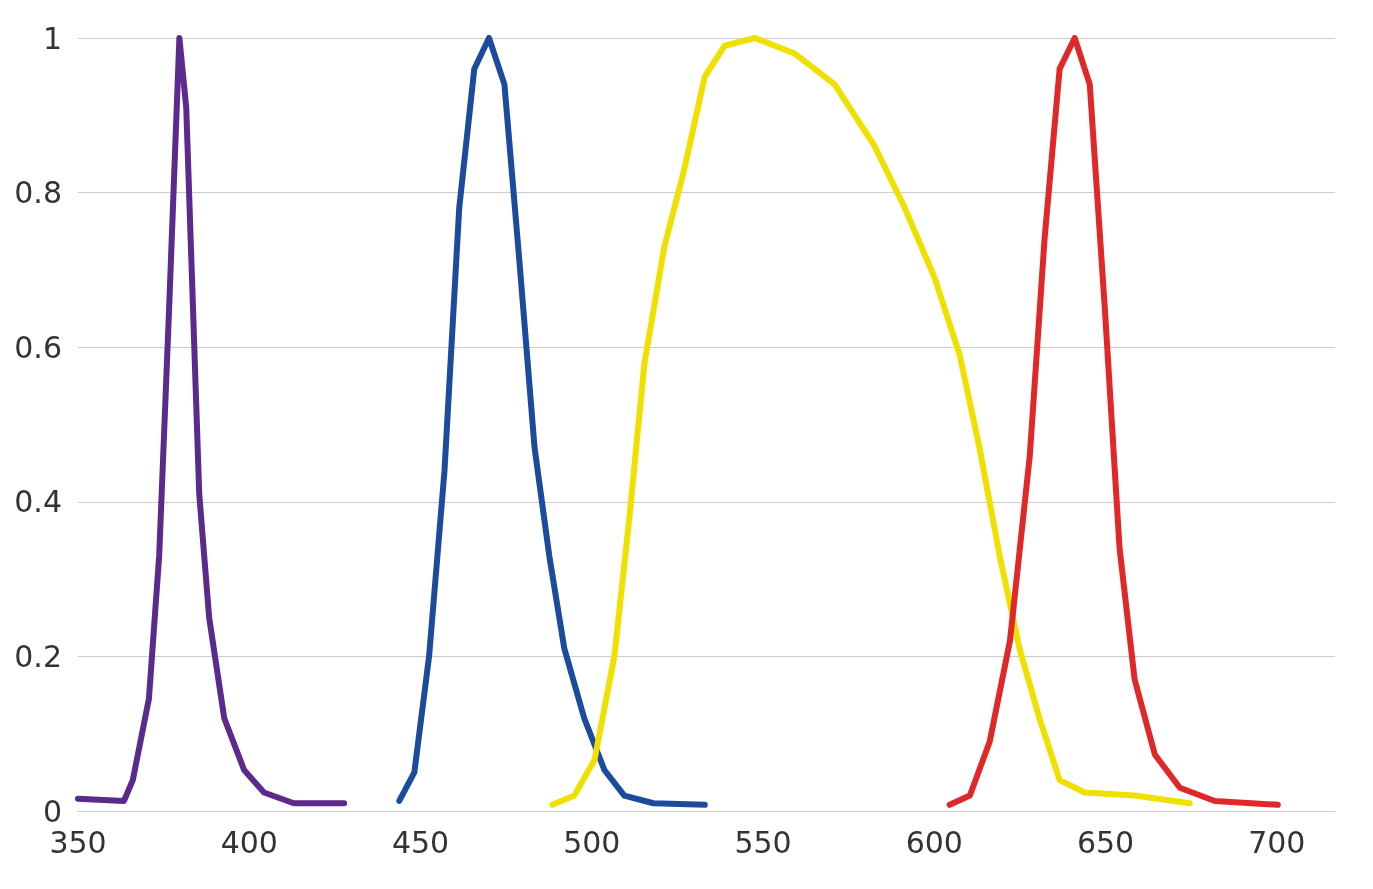 Image resolution: width=1373 pixels, height=889 pixels. What do you see at coordinates (934, 842) in the screenshot?
I see `x-tick-label: 600` at bounding box center [934, 842].